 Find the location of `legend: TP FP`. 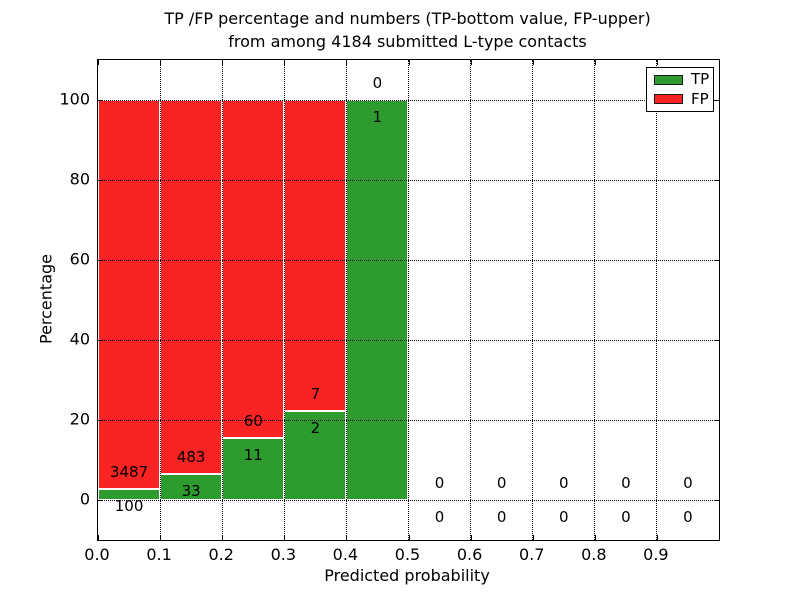

legend: TP FP is located at coordinates (680, 89).